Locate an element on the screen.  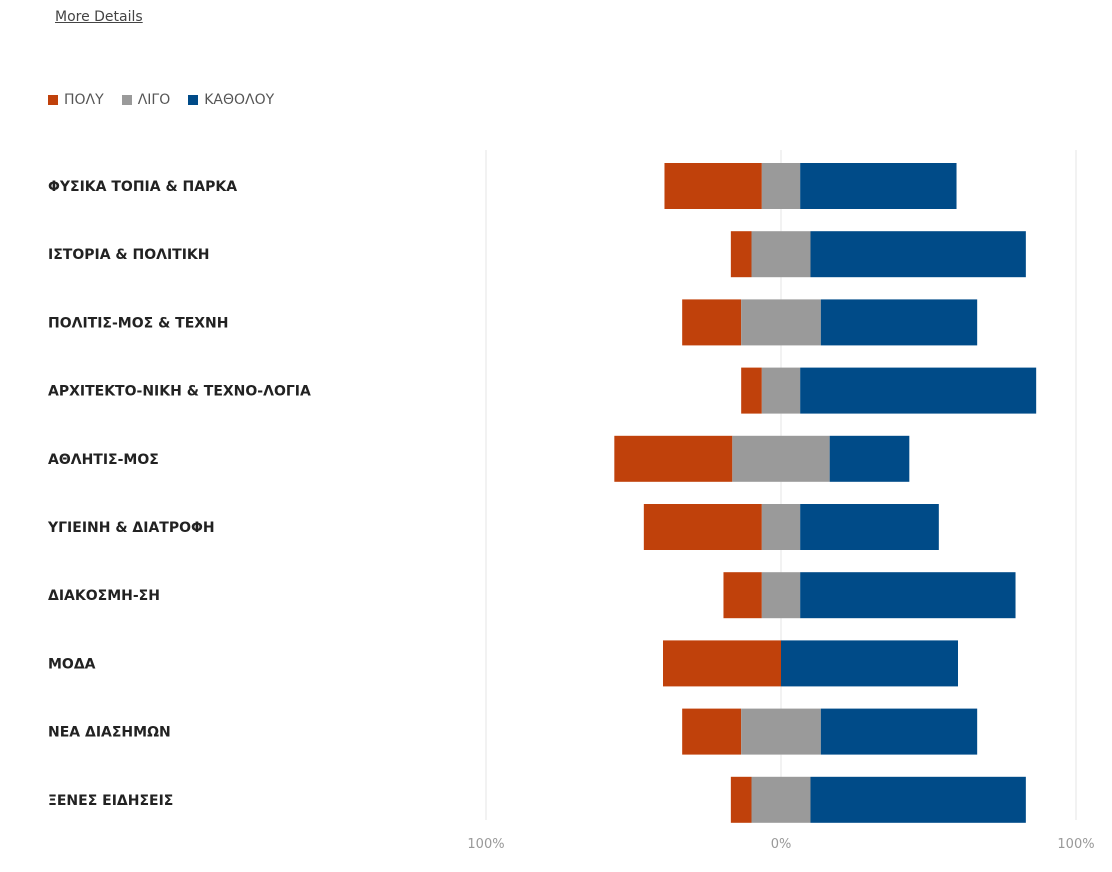
category-label: ΑΡΧΙΤΕΚΤΟ-ΝΙΚΗ & ΤΕΧΝΟ-ΛΟΓΙΑ is located at coordinates (179, 392).